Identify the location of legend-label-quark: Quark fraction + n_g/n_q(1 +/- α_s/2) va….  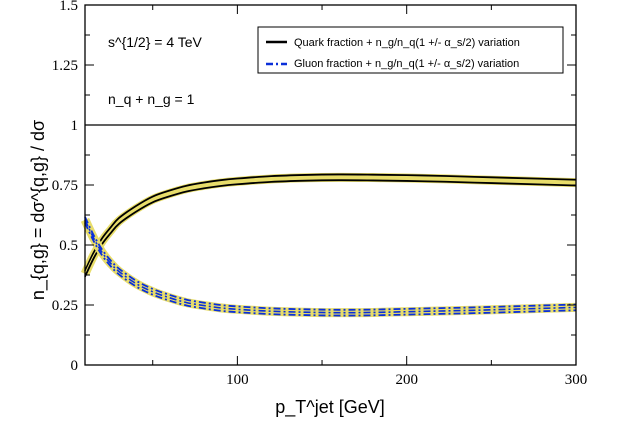
(407, 43).